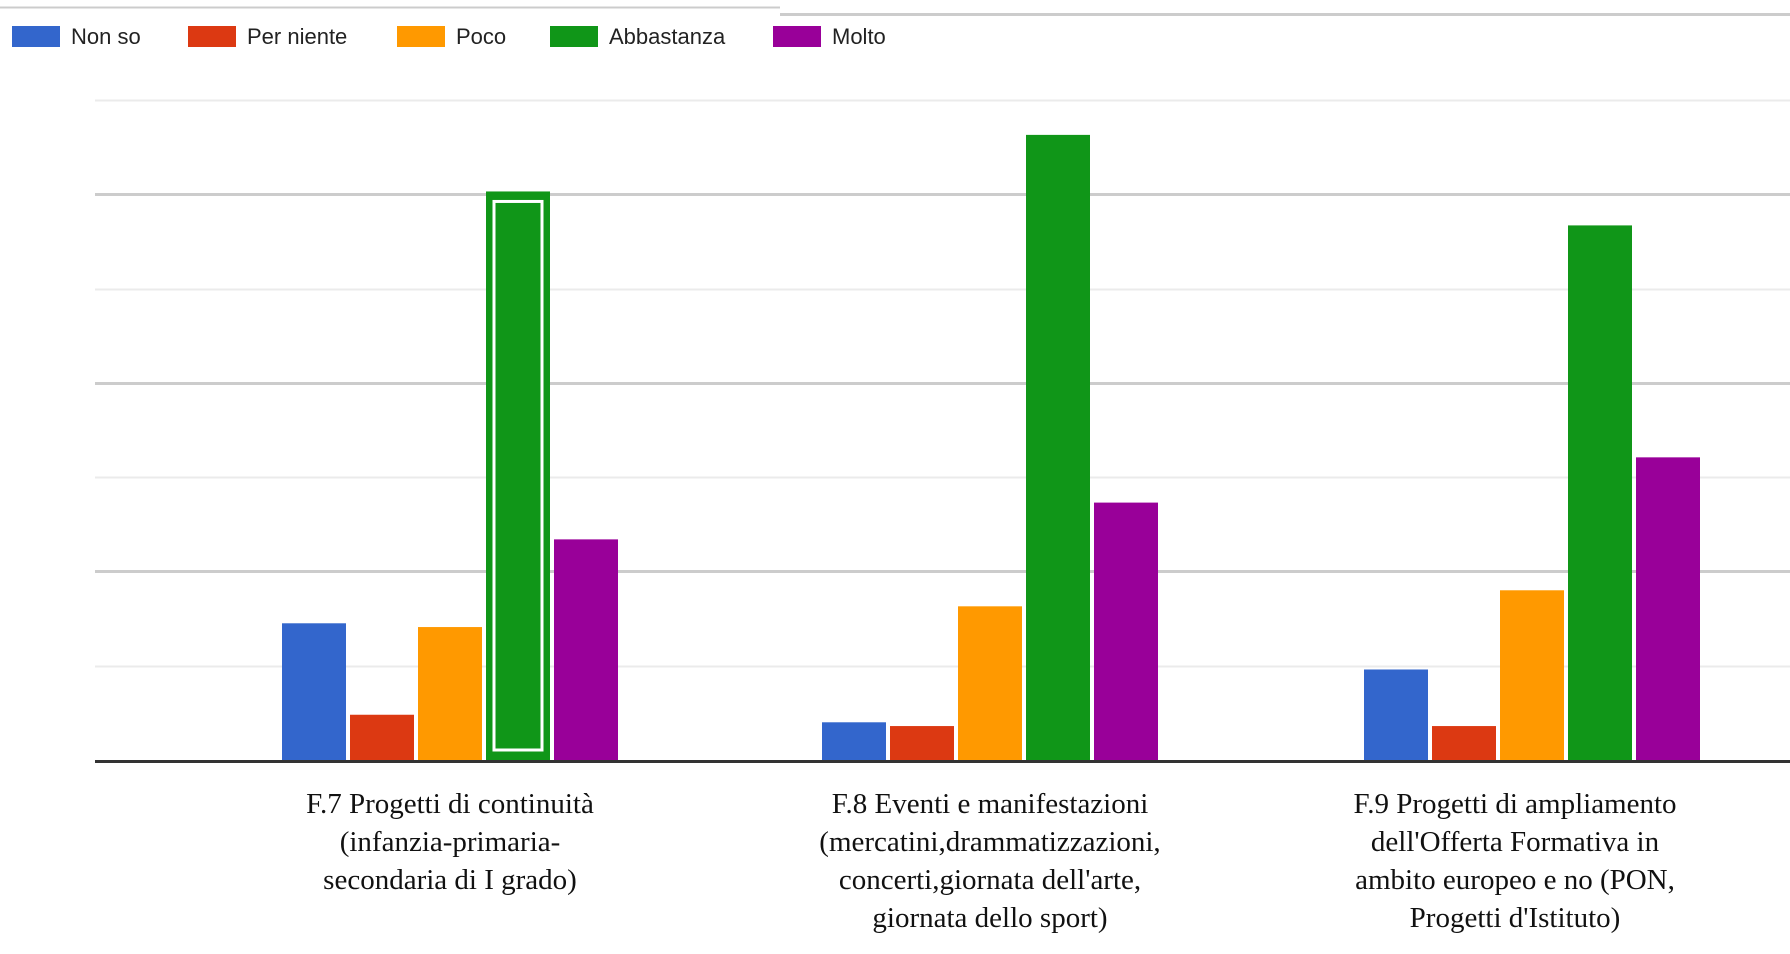 This screenshot has width=1790, height=954. What do you see at coordinates (859, 36) in the screenshot?
I see `legend-label: Molto` at bounding box center [859, 36].